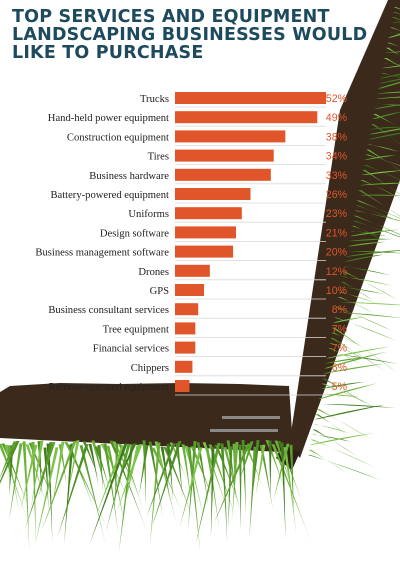 The height and width of the screenshot is (566, 400). I want to click on category-label: Chippers, so click(150, 368).